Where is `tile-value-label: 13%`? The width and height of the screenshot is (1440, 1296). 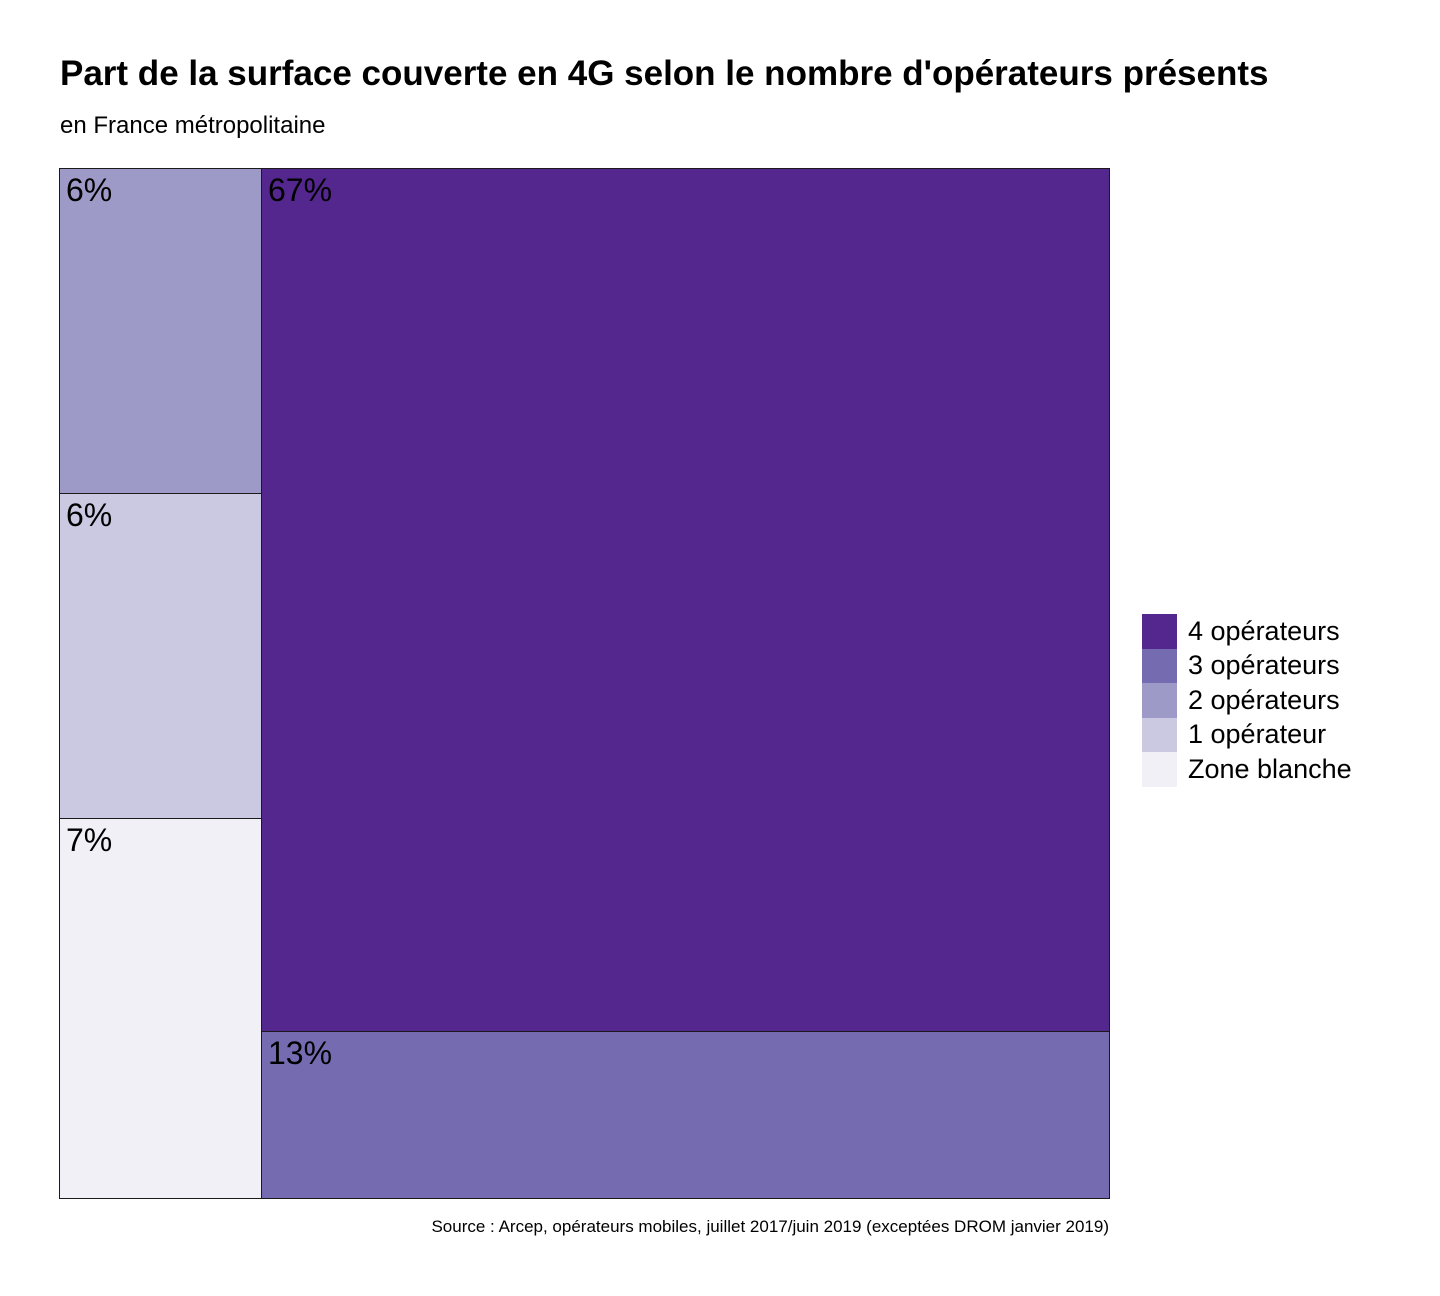 tile-value-label: 13% is located at coordinates (300, 1053).